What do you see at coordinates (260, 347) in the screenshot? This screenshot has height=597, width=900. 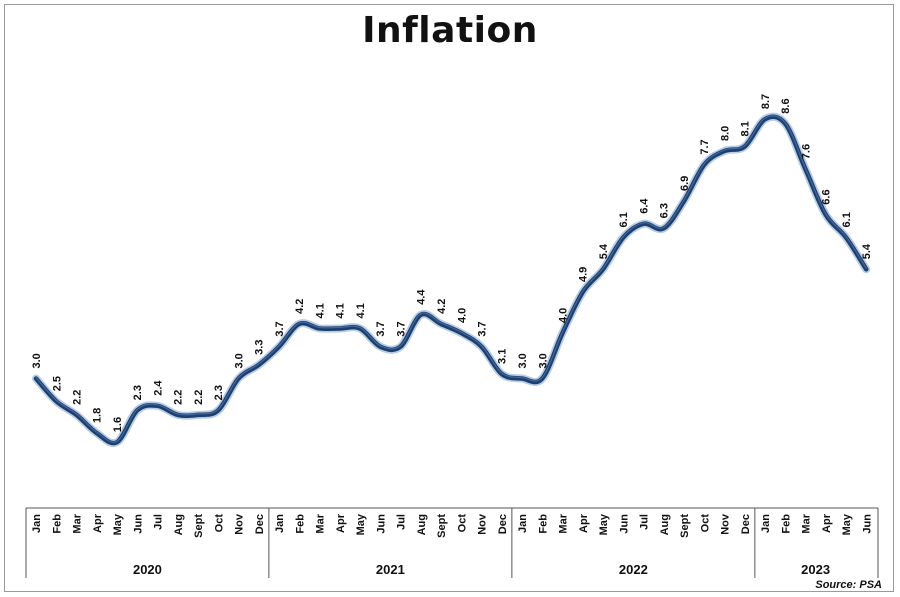 I see `data-label: 3.3` at bounding box center [260, 347].